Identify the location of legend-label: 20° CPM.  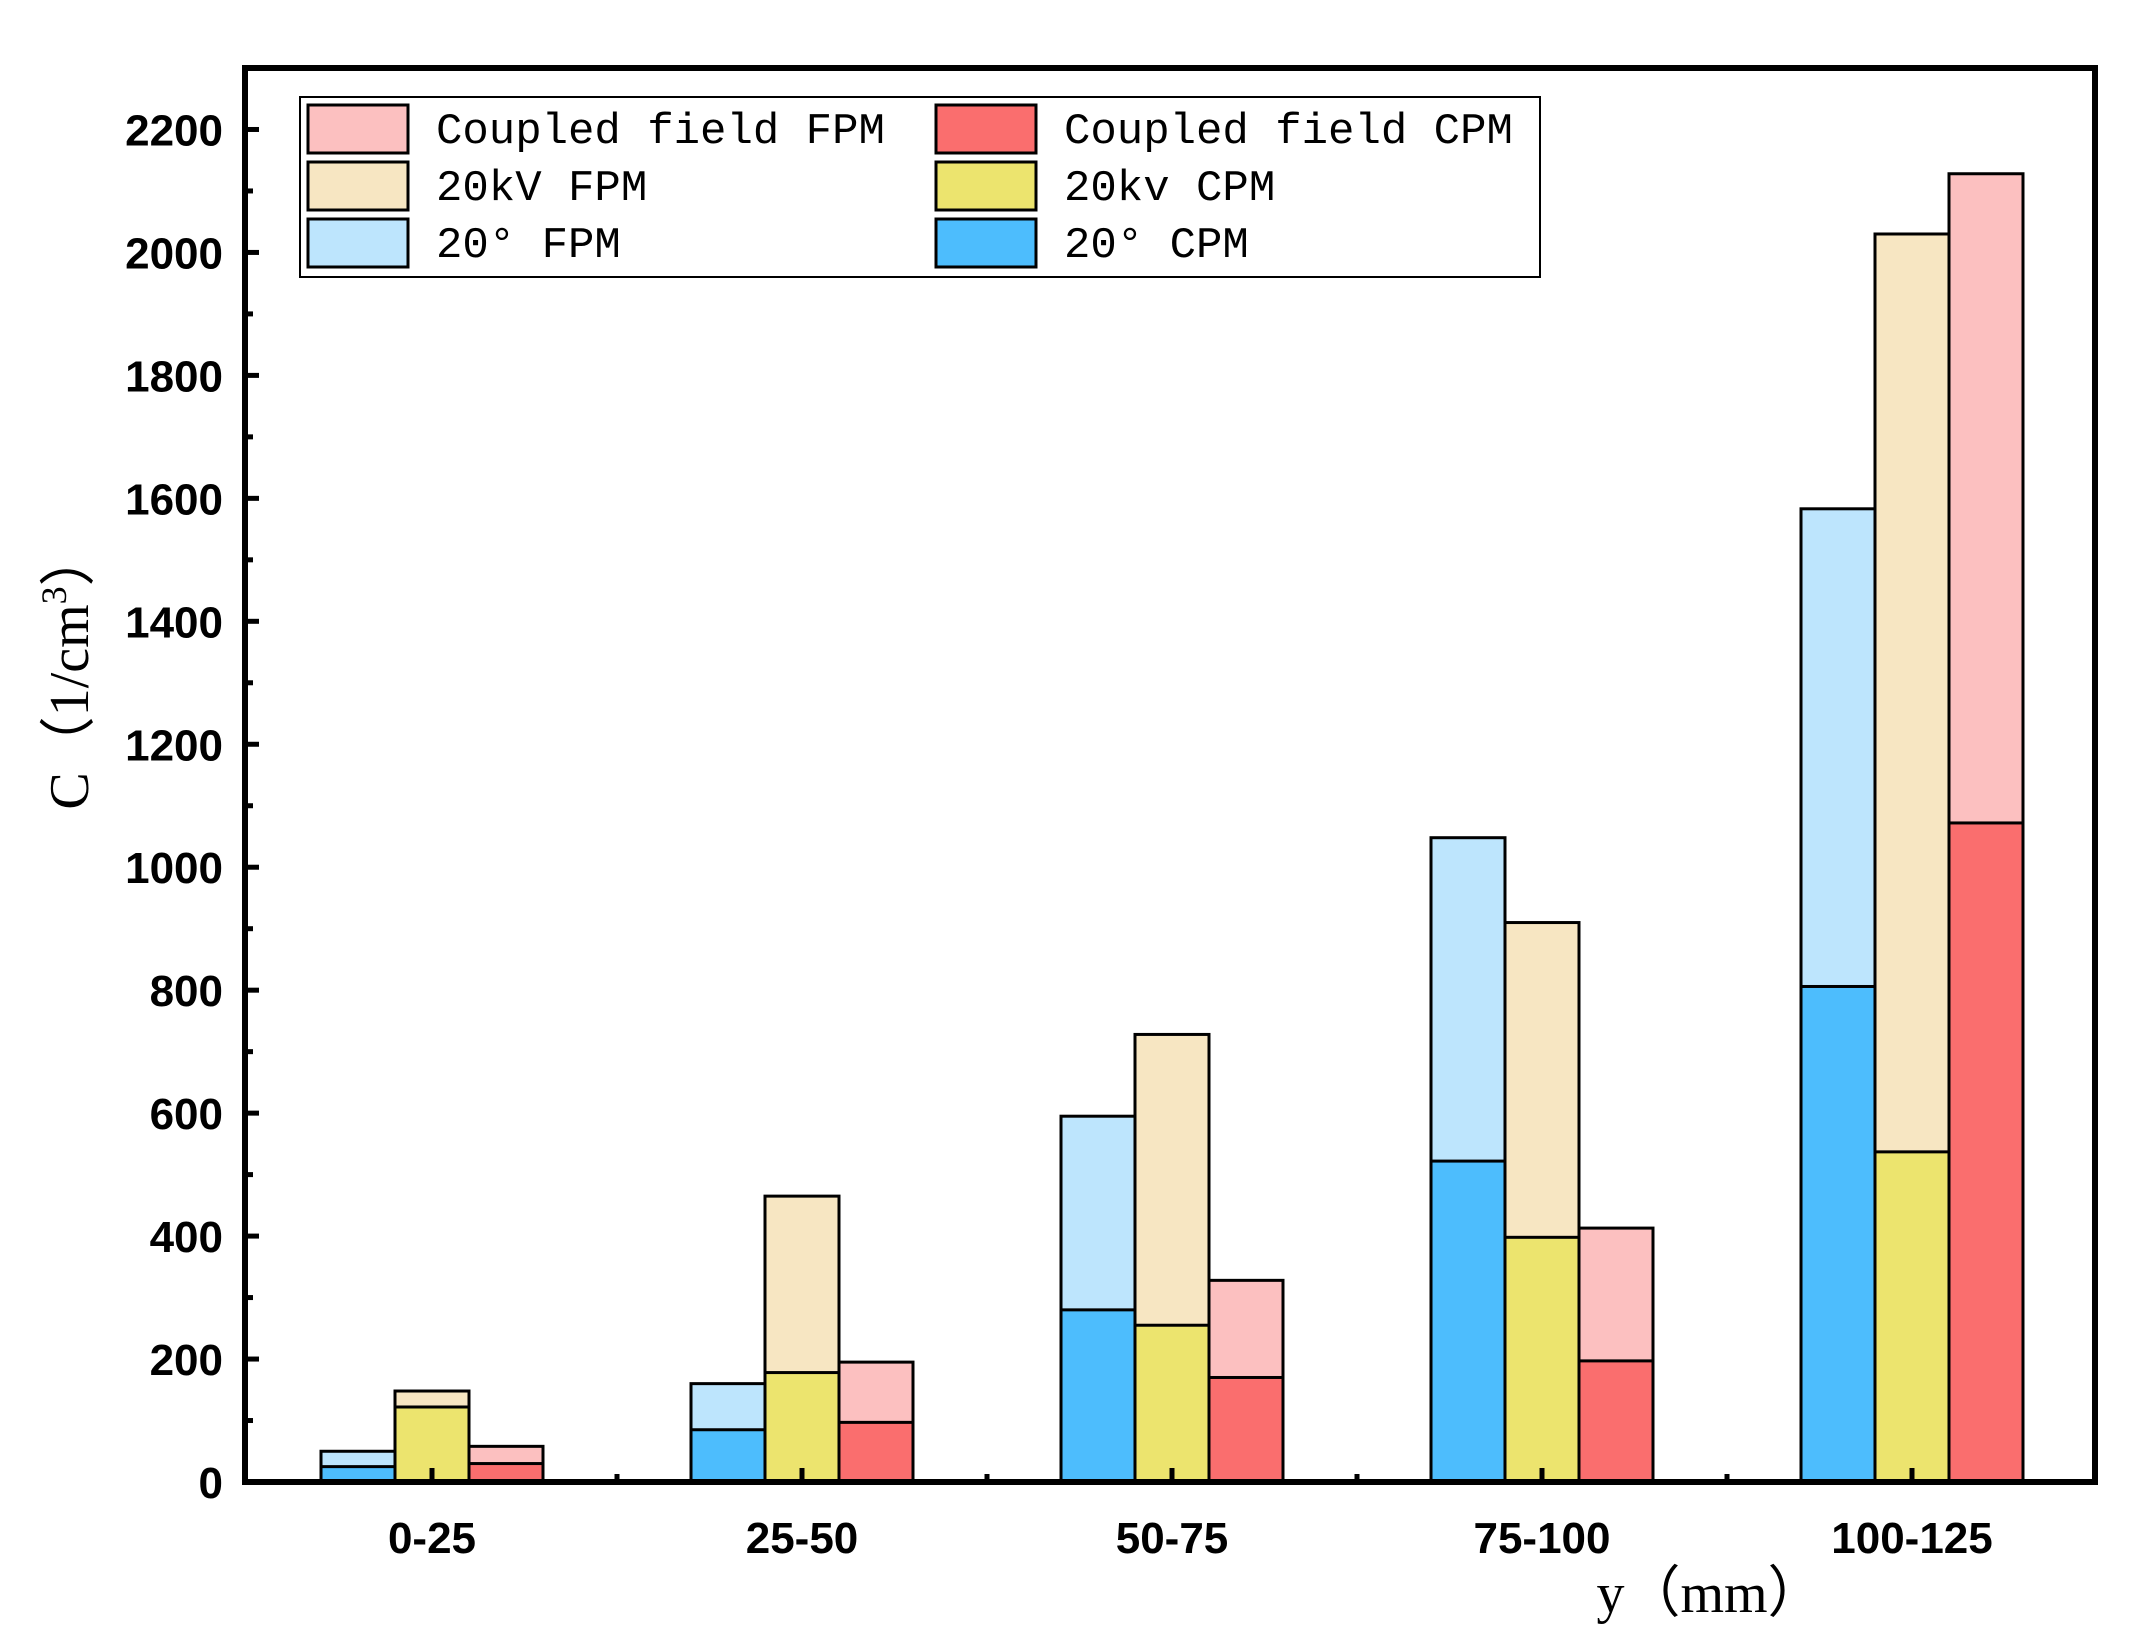
(1156, 246).